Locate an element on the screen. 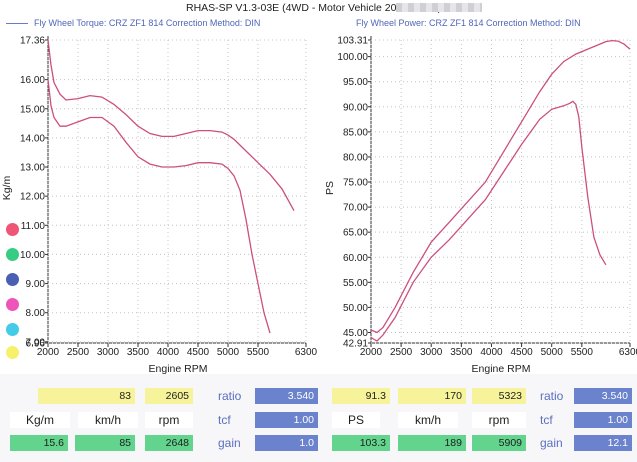 Image resolution: width=637 pixels, height=462 pixels. left-y-tick-label: 15.00 is located at coordinates (32, 109).